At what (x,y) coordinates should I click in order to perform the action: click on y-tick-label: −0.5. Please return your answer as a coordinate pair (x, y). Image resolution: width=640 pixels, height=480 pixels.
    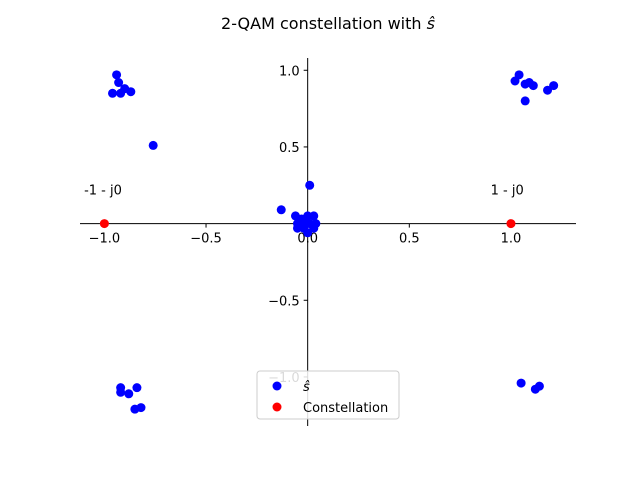
    Looking at the image, I should click on (284, 301).